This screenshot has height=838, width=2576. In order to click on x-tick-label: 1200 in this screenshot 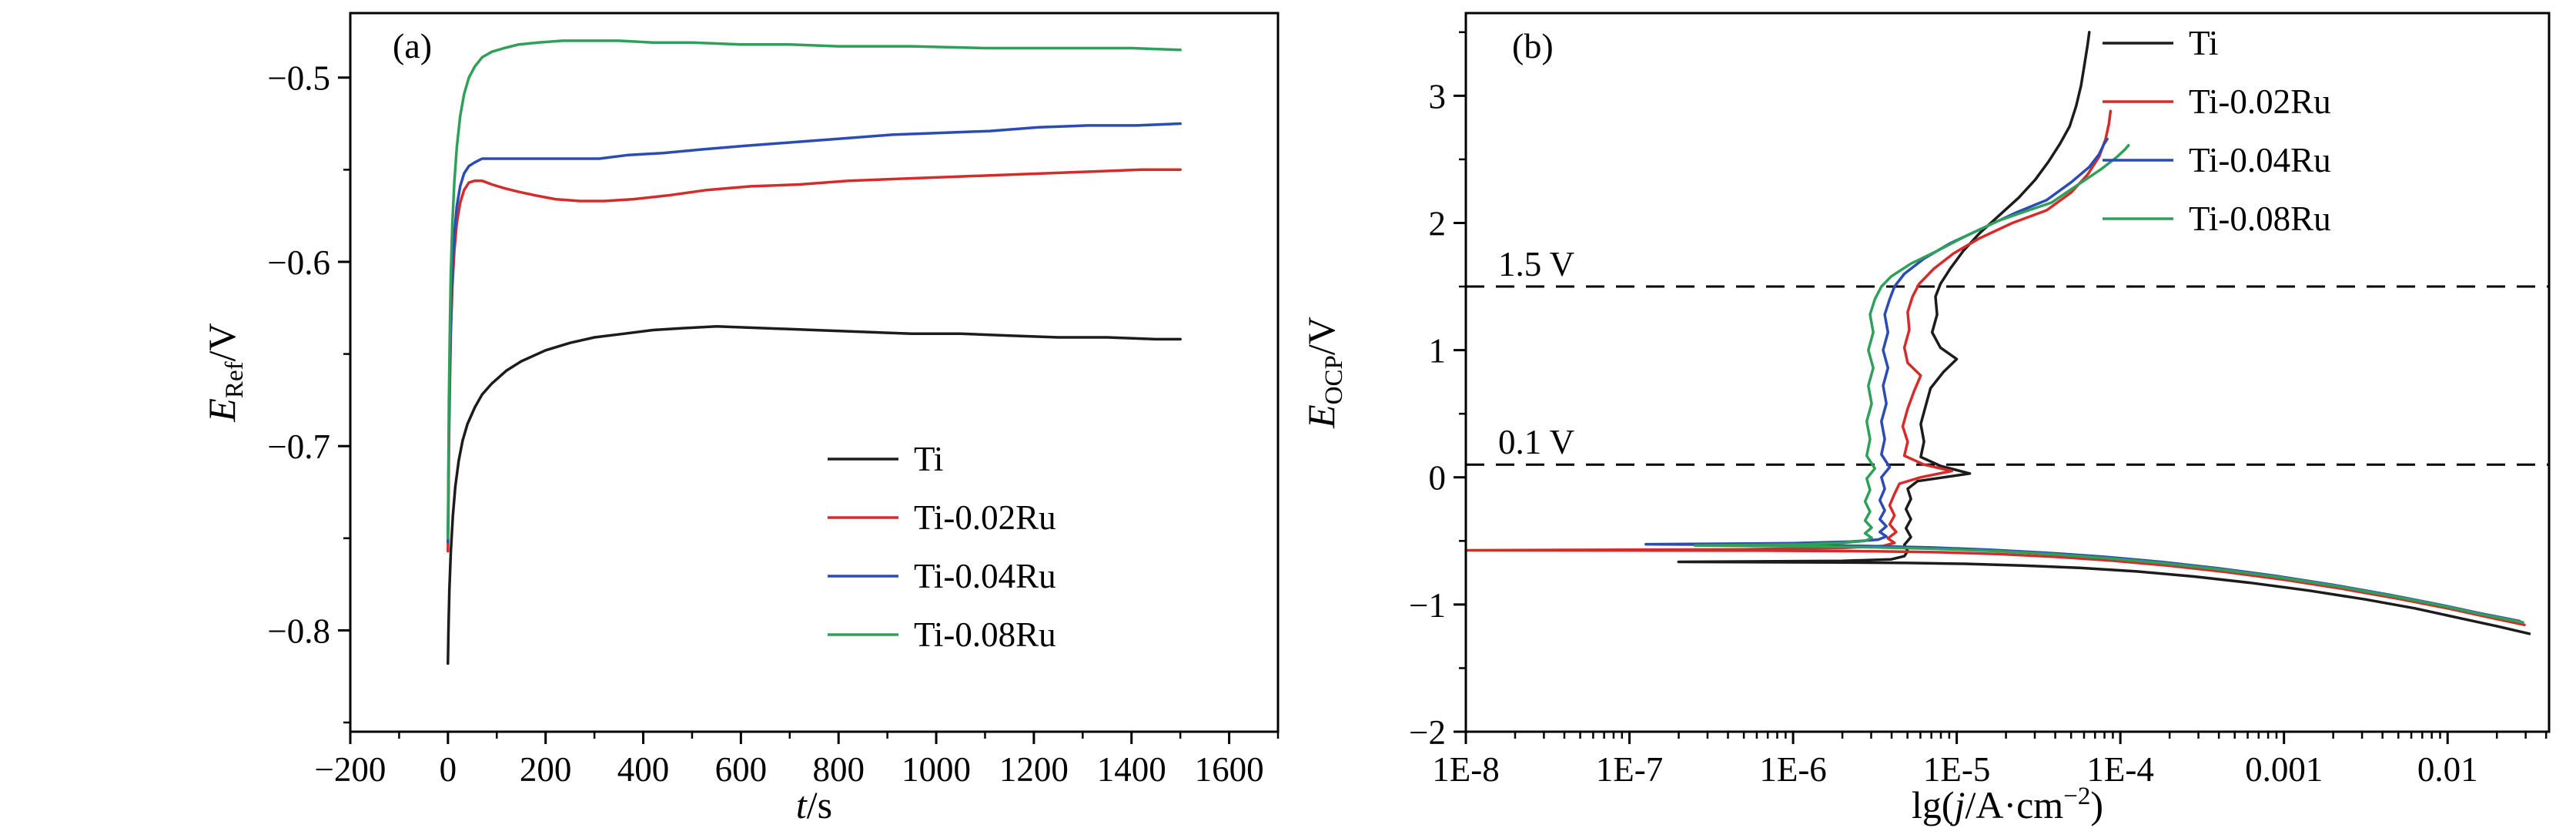, I will do `click(1034, 770)`.